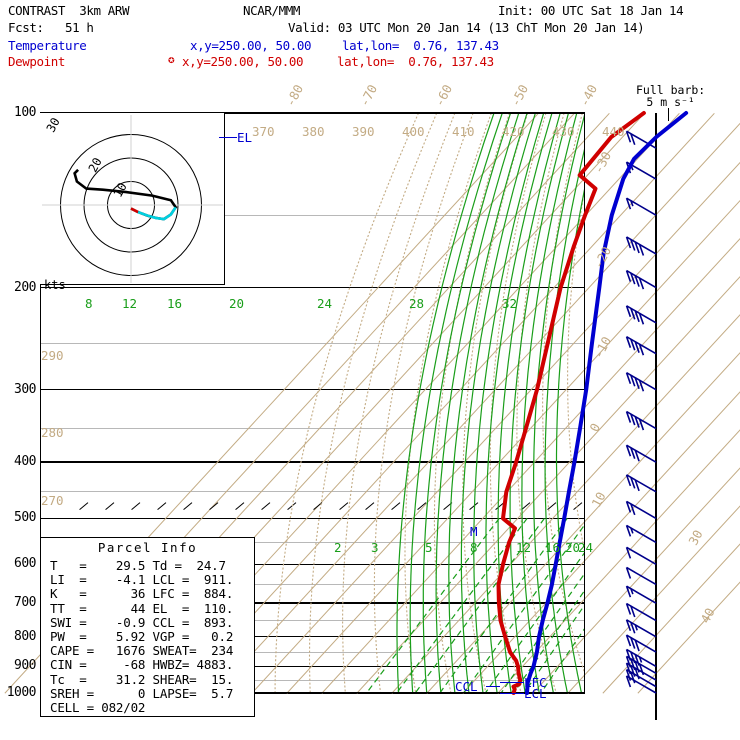 The width and height of the screenshot is (740, 740). What do you see at coordinates (493, 687) in the screenshot?
I see `level-line-ccl` at bounding box center [493, 687].